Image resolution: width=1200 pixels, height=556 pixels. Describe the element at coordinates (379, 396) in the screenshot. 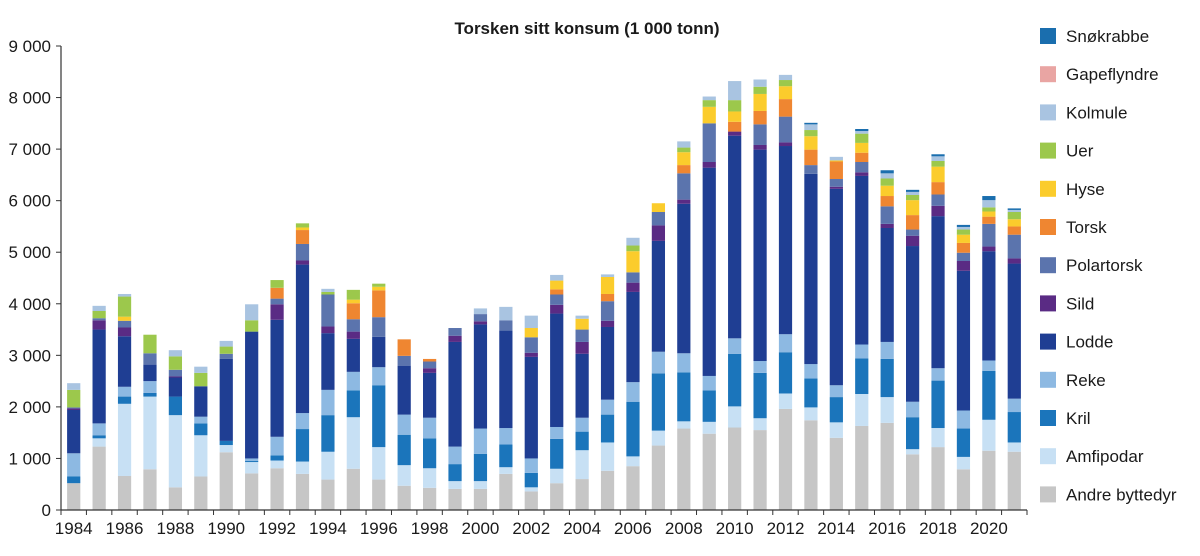

I see `bar-stack-1996` at that location.